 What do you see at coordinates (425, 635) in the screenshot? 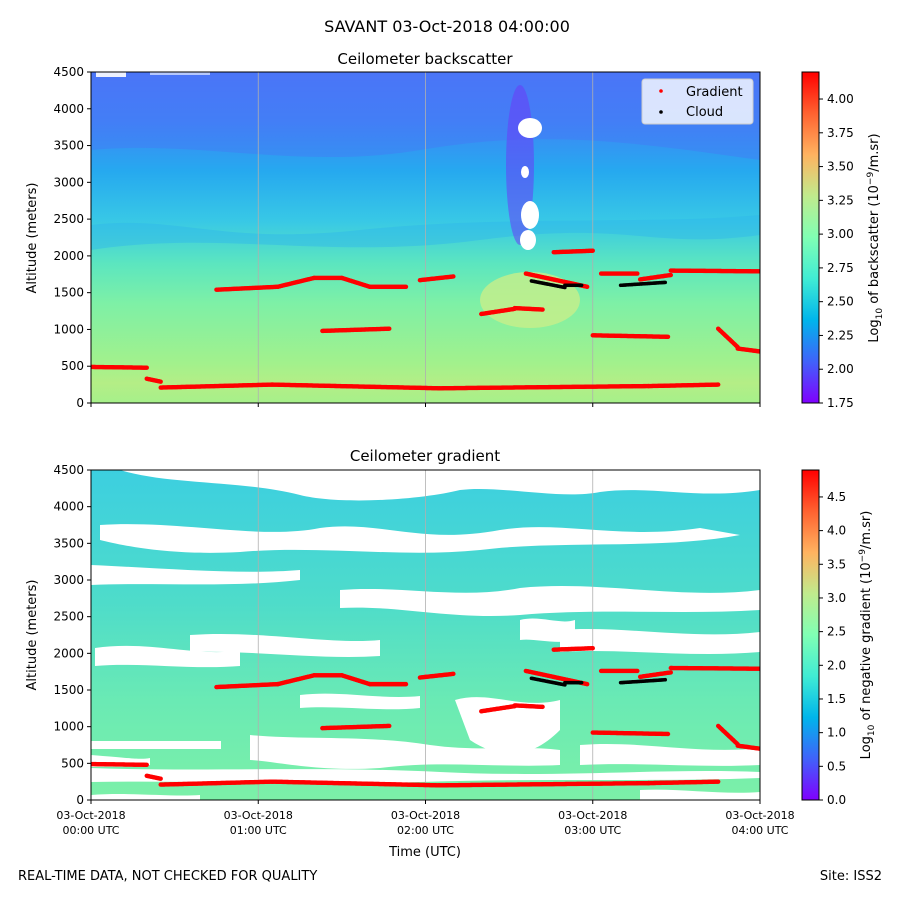
I see `gradient-gridlines` at bounding box center [425, 635].